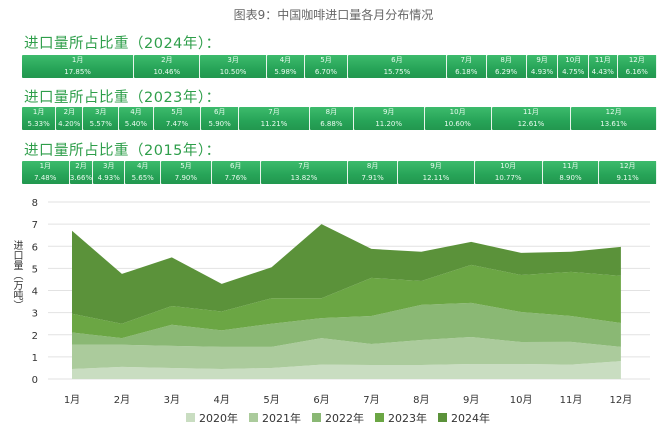 This screenshot has height=431, width=667. What do you see at coordinates (46, 172) in the screenshot?
I see `share-segment: 1月 7.48%` at bounding box center [46, 172].